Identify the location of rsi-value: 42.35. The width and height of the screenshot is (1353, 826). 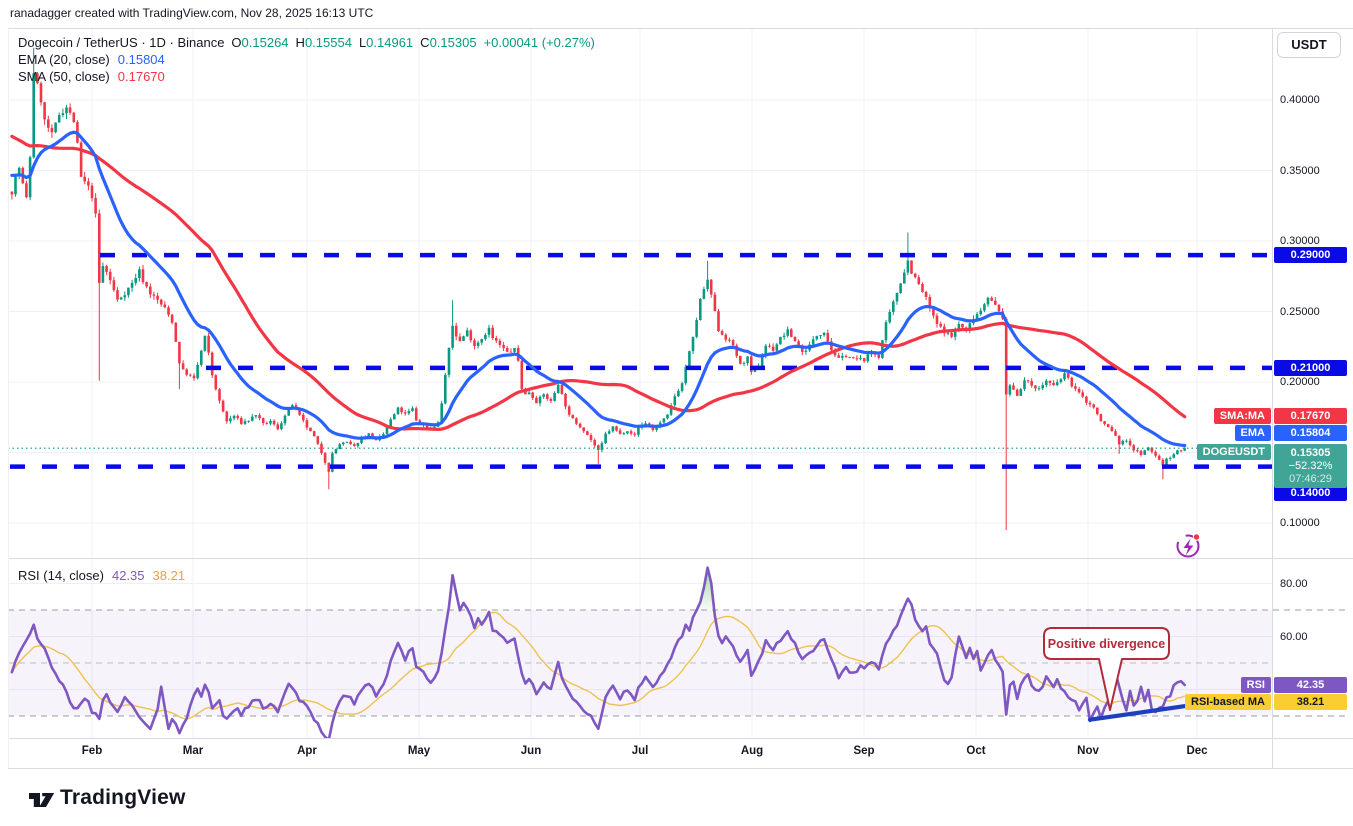
(128, 575).